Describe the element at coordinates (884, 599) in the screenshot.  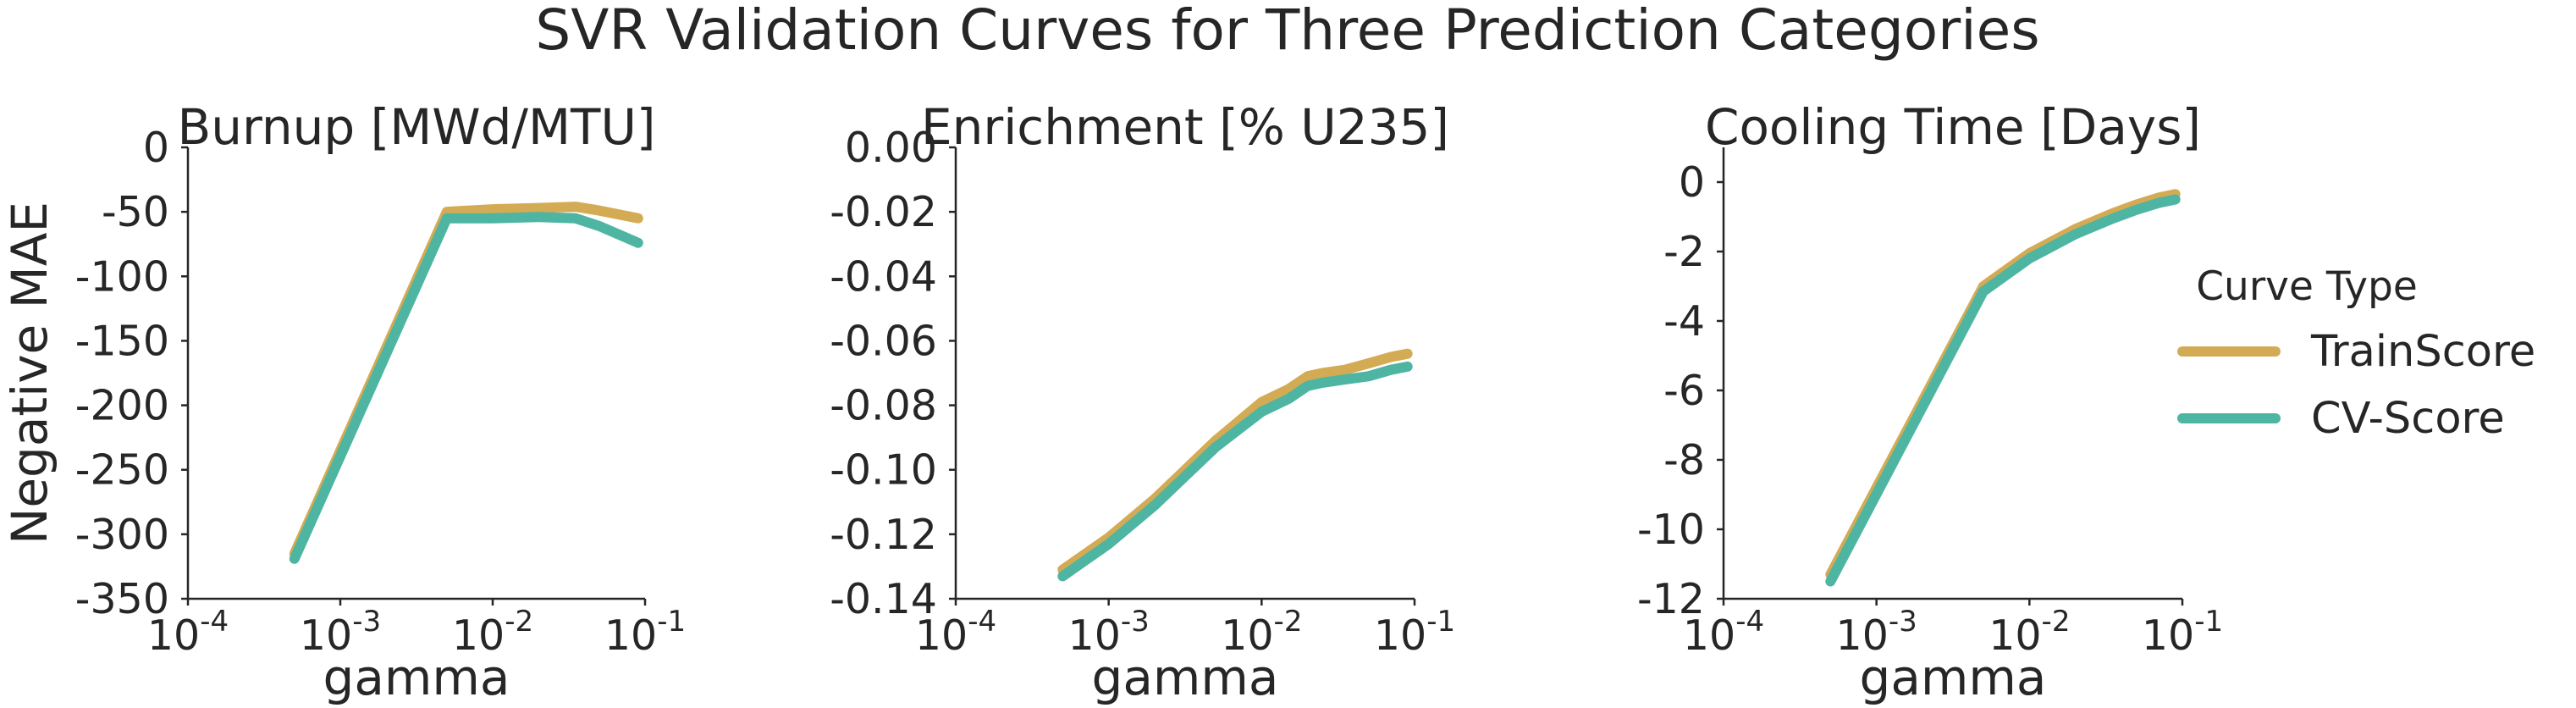
I see `y-tick-label: -0.14` at that location.